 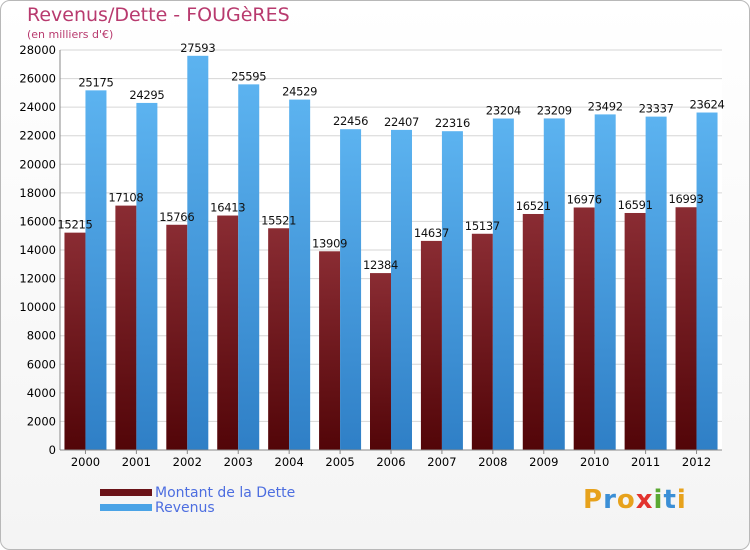 I want to click on y-tick-label: 0, so click(x=52, y=450).